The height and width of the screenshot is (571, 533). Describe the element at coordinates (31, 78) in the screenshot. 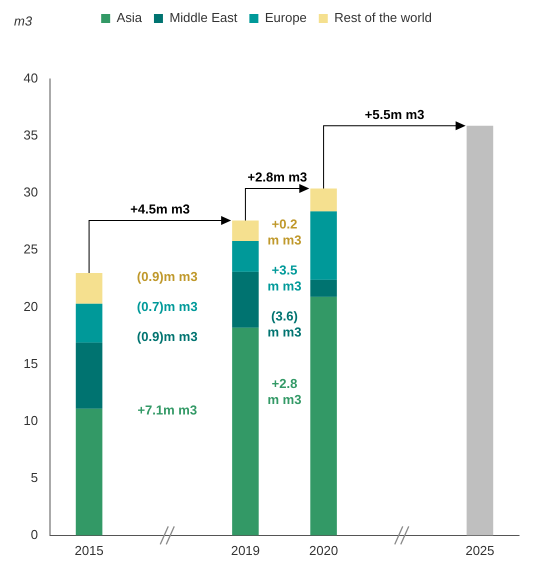

I see `y-tick-label: 40` at that location.